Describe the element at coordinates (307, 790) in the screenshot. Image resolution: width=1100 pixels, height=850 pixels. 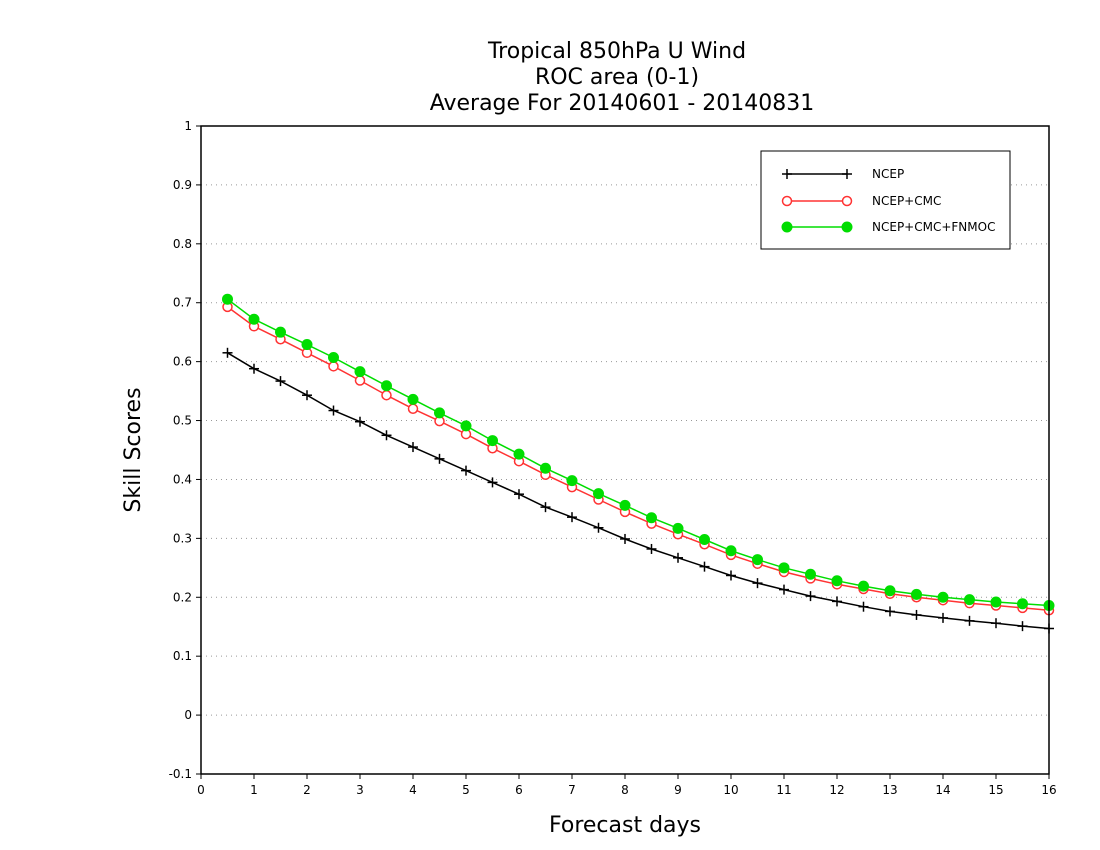
I see `x-tick-label: 2` at that location.